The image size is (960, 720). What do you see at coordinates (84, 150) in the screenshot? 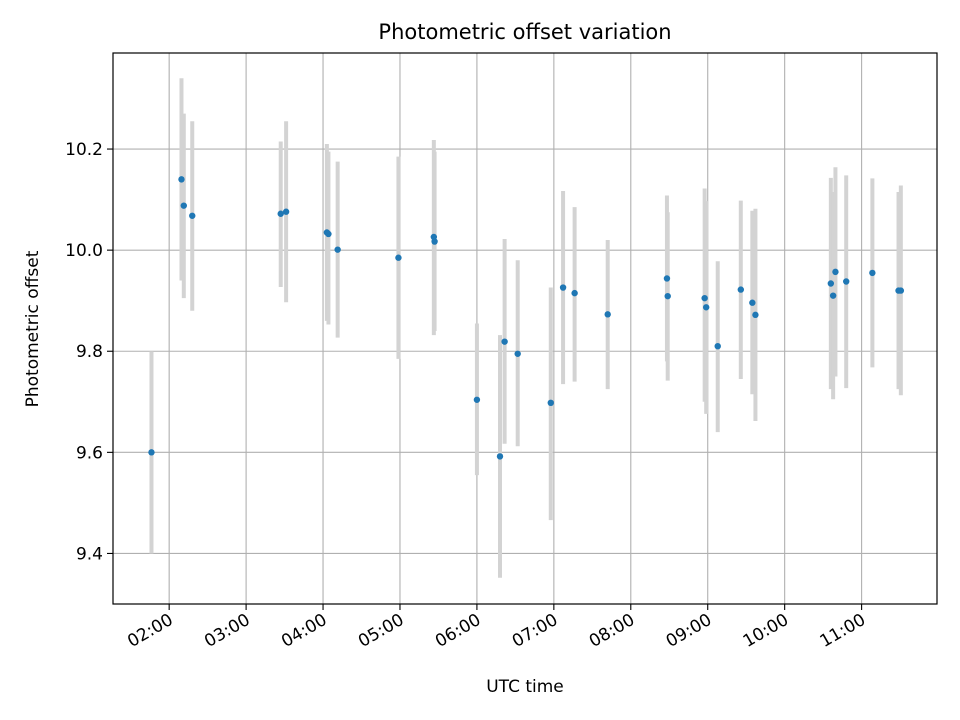
I see `y-tick-label: 10.2` at bounding box center [84, 150].